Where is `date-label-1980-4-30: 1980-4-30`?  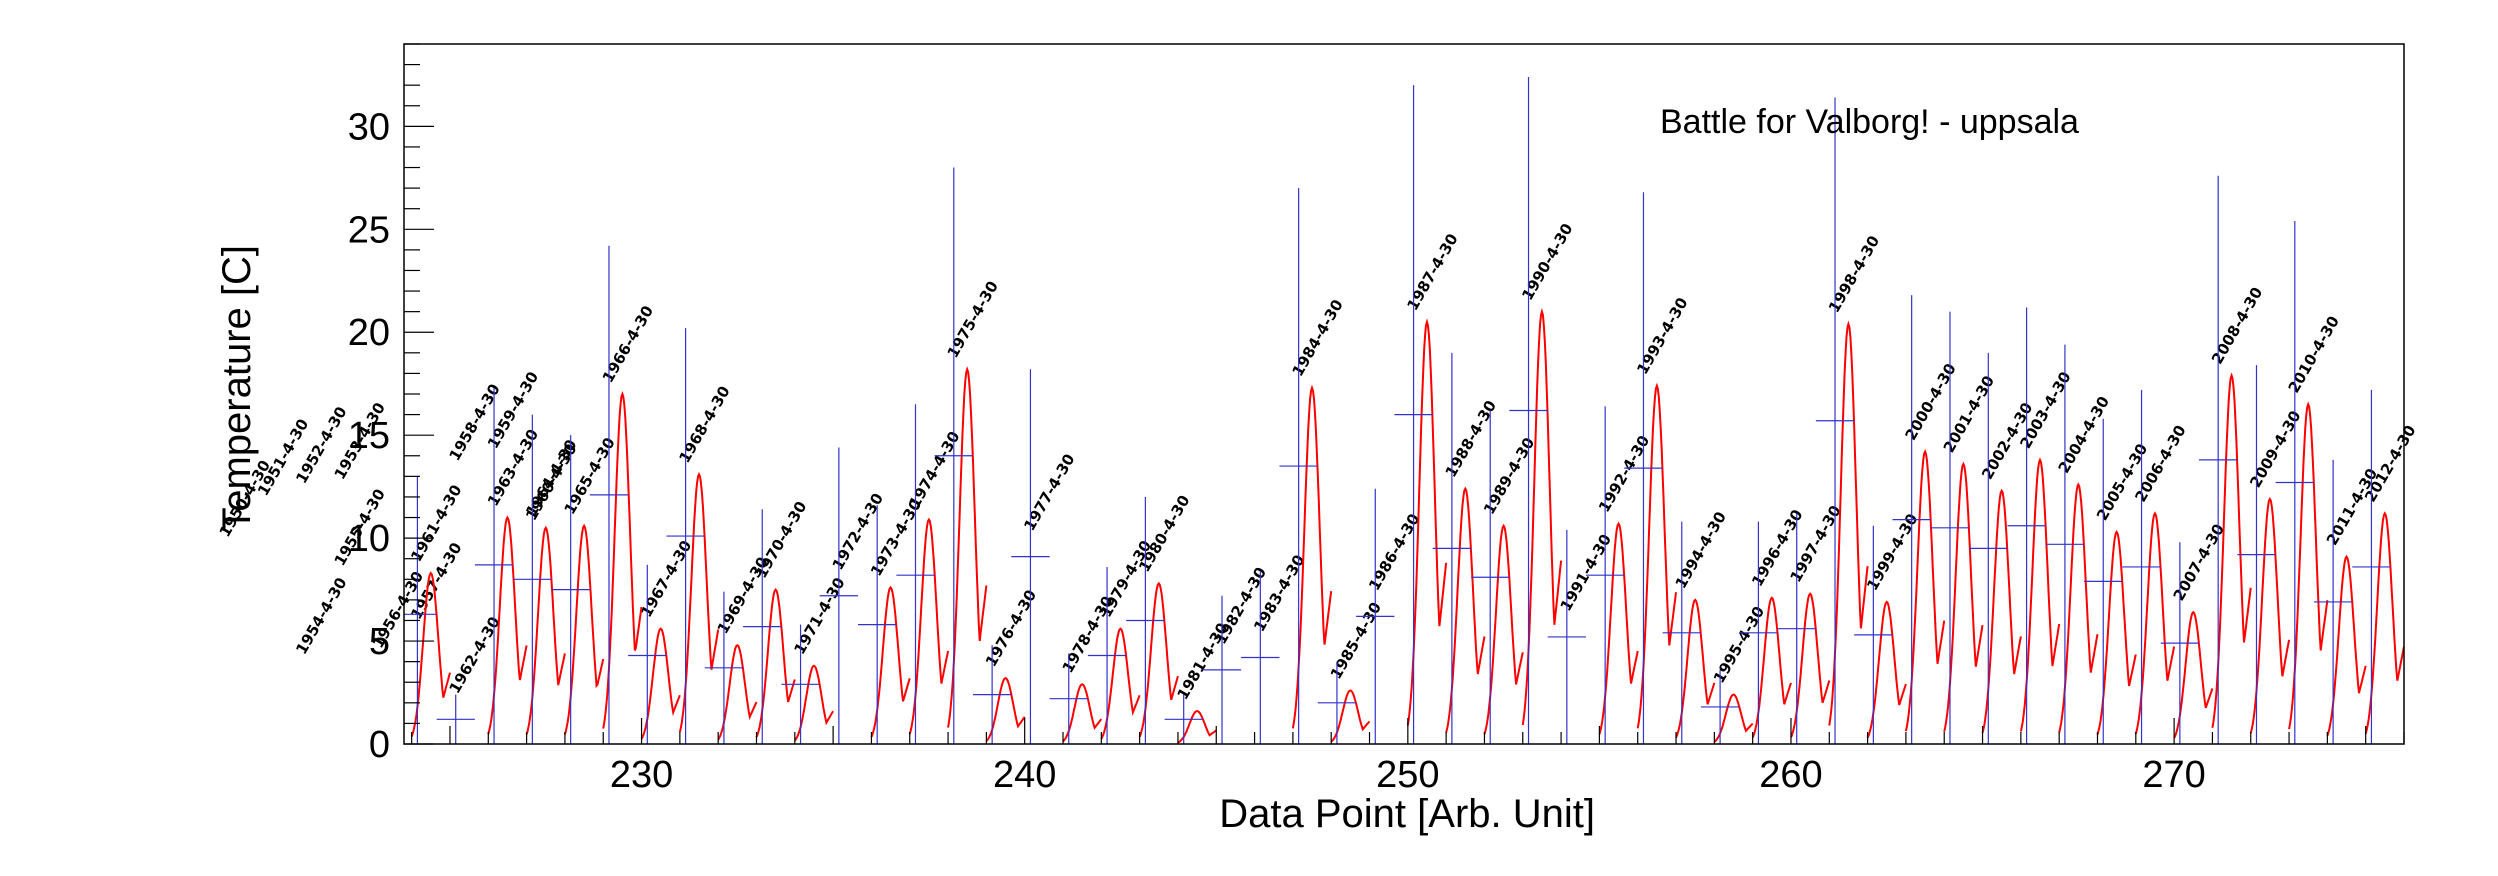 date-label-1980-4-30: 1980-4-30 is located at coordinates (1164, 533).